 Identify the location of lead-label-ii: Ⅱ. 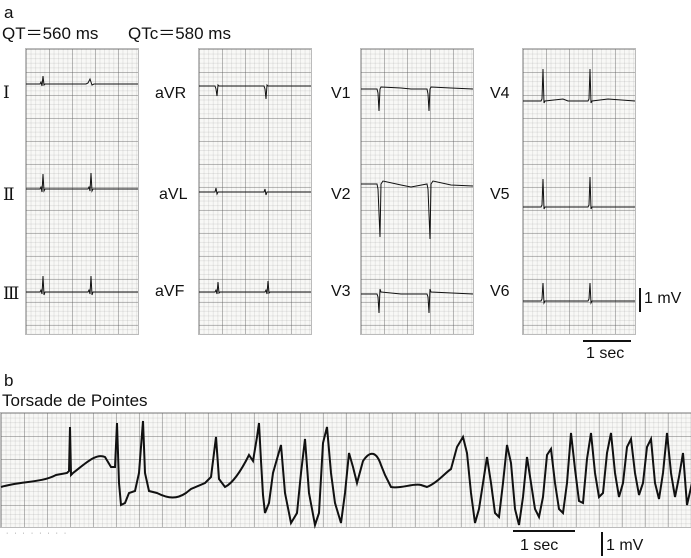
(9, 194).